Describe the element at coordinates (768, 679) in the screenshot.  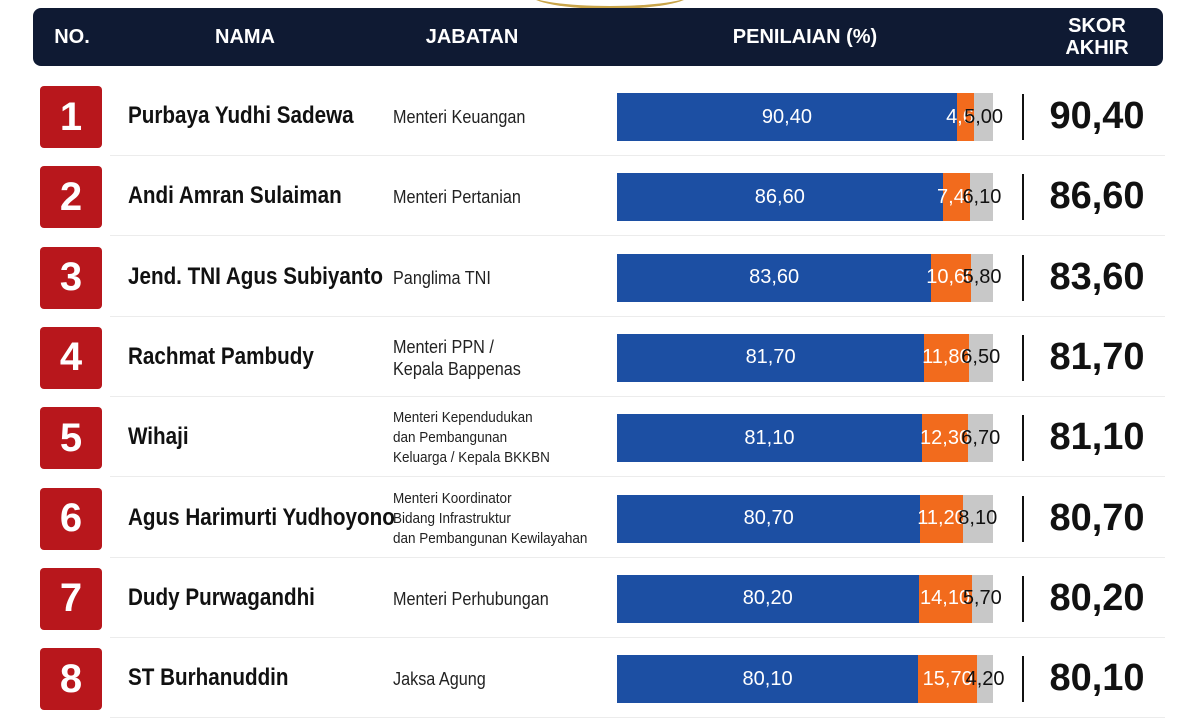
I see `bar-segment: 80,10` at that location.